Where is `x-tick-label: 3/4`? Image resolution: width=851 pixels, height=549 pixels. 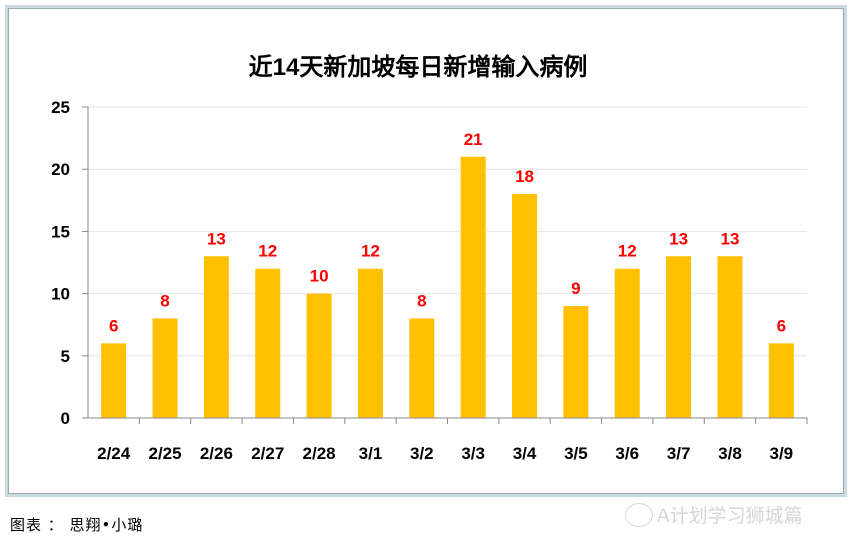 x-tick-label: 3/4 is located at coordinates (525, 453).